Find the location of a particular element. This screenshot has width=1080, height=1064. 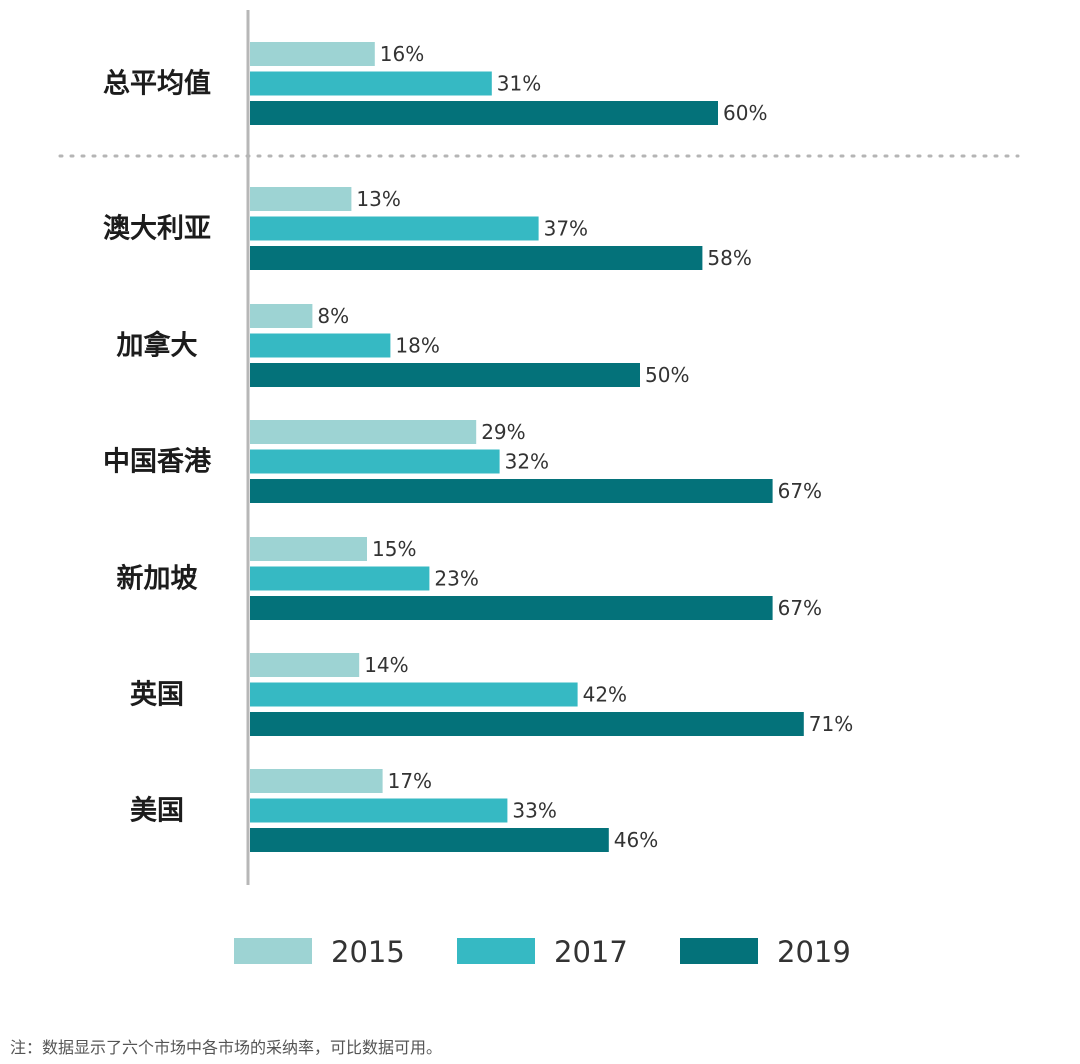

data-label: 14% is located at coordinates (386, 665).